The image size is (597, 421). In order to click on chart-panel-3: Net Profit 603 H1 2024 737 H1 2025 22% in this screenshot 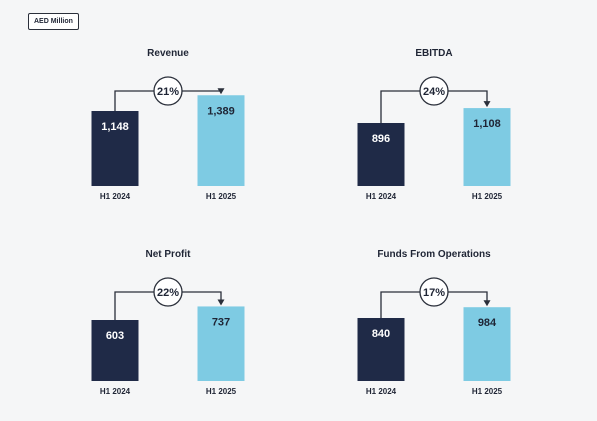, I will do `click(168, 322)`.